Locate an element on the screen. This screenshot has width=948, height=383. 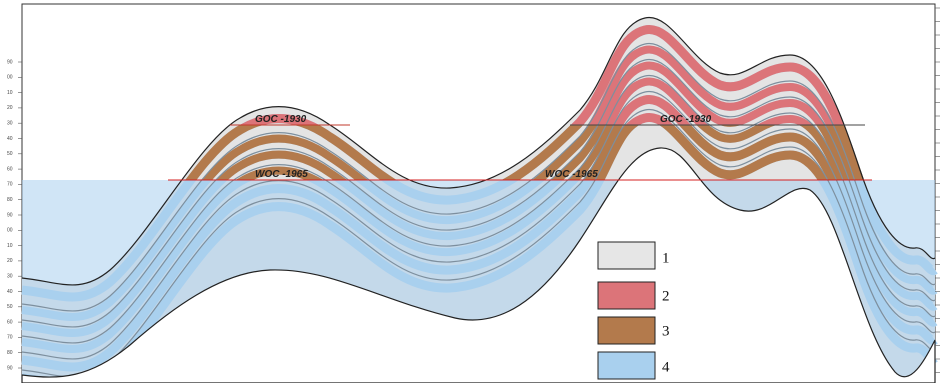
legend-label: 3 is located at coordinates (666, 331).